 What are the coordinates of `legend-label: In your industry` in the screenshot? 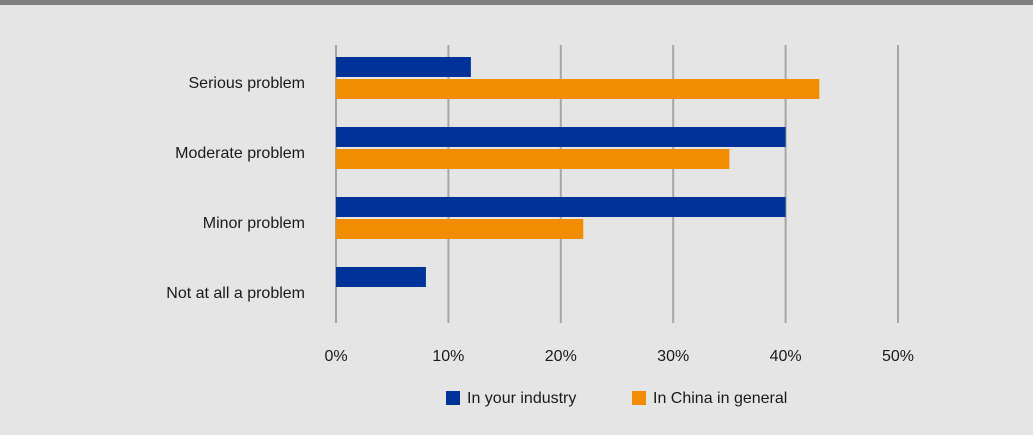 It's located at (521, 398).